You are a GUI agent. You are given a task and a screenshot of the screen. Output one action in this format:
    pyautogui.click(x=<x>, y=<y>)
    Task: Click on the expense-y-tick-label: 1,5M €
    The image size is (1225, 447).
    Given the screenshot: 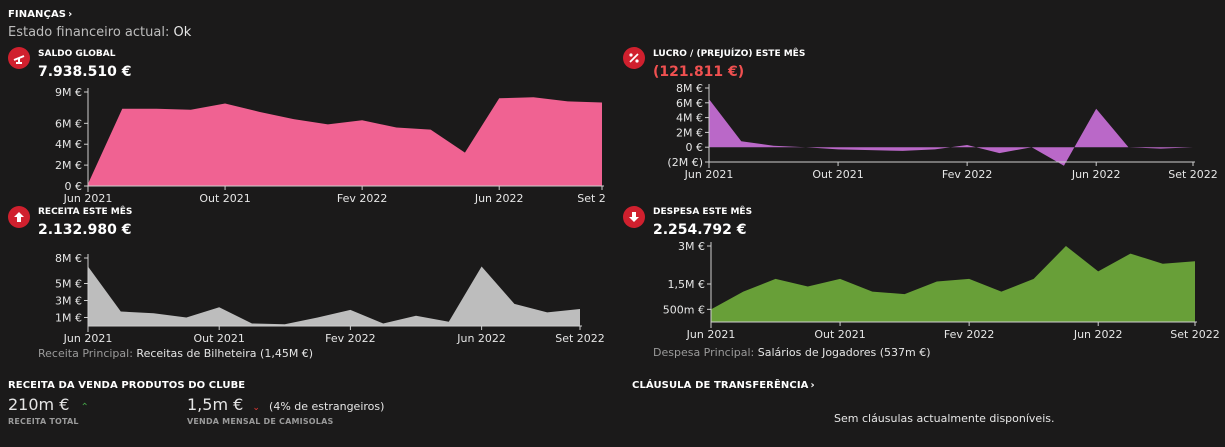 What is the action you would take?
    pyautogui.click(x=686, y=284)
    